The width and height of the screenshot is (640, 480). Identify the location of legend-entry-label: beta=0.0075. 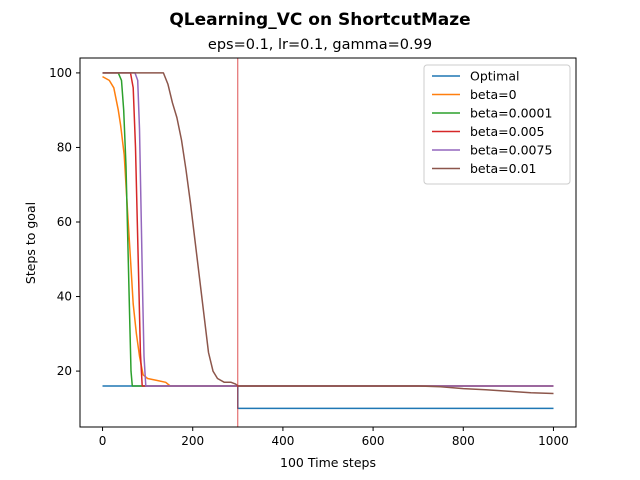
(511, 150).